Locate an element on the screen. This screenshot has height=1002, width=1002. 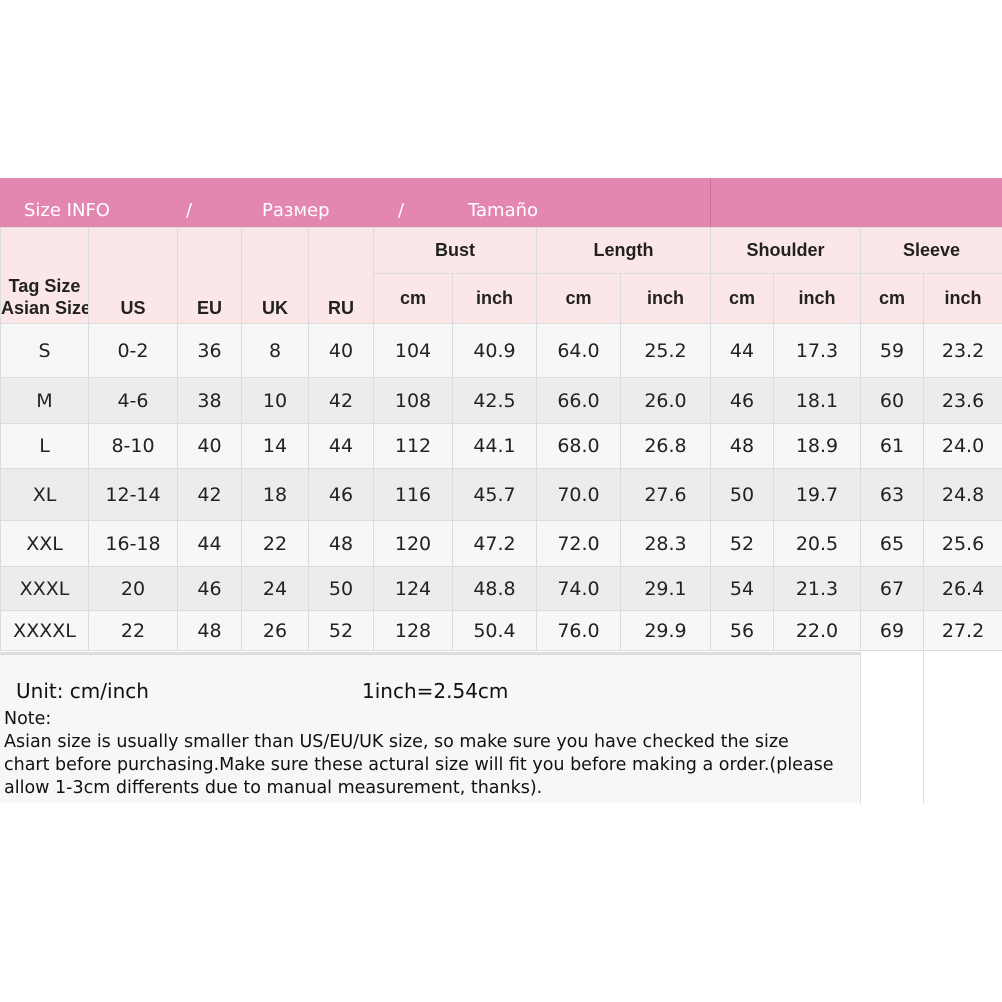
banner-russian: Размер is located at coordinates (296, 210).